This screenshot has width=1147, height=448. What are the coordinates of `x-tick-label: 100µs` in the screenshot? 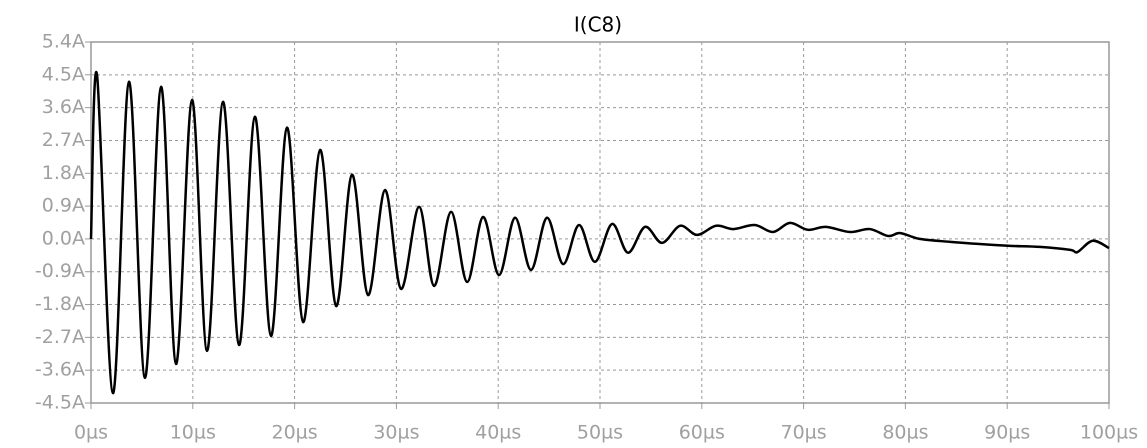 It's located at (1109, 433).